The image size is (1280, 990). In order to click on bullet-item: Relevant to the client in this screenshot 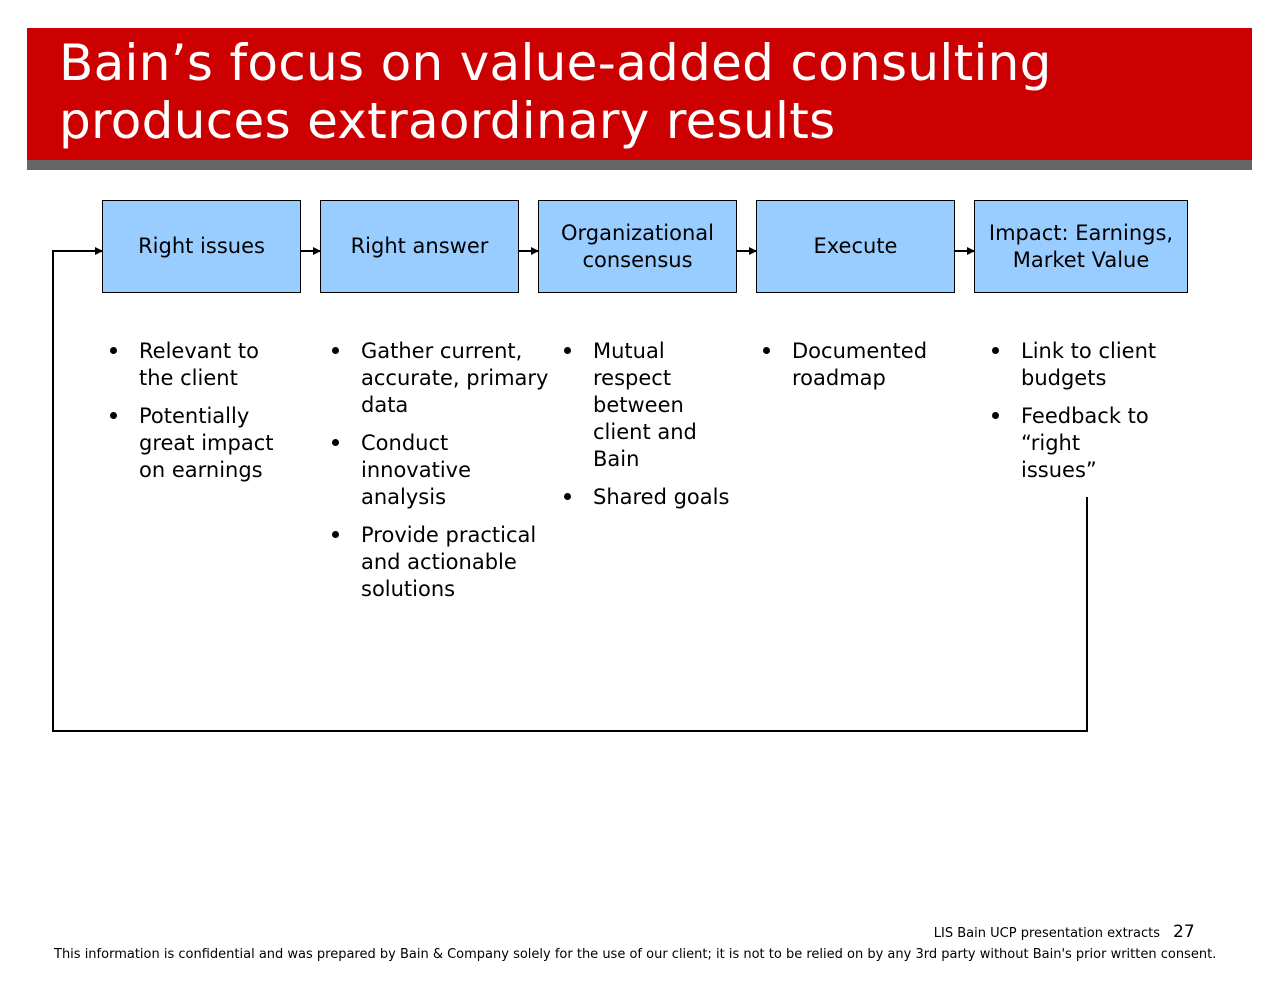, I will do `click(197, 365)`.